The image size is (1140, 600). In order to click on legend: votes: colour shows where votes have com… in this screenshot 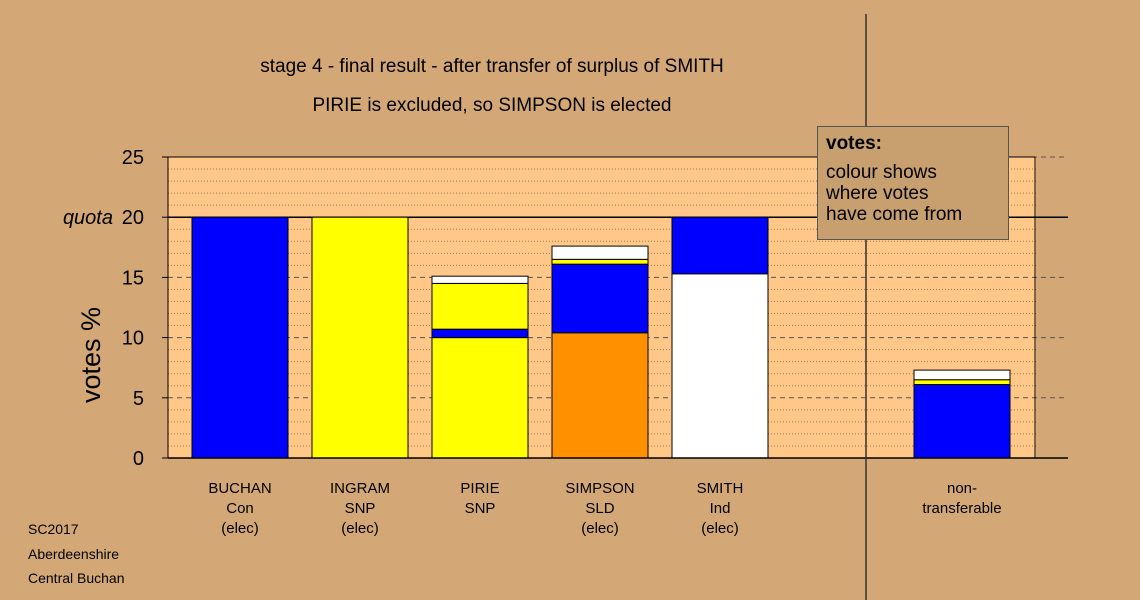, I will do `click(913, 183)`.